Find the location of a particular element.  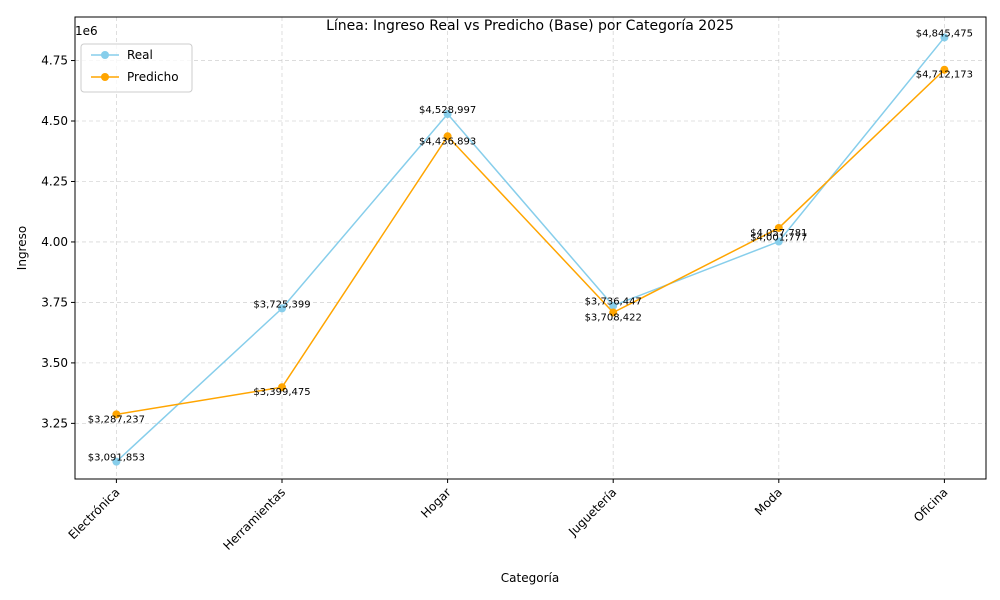

legend-label-real: Real is located at coordinates (140, 55).